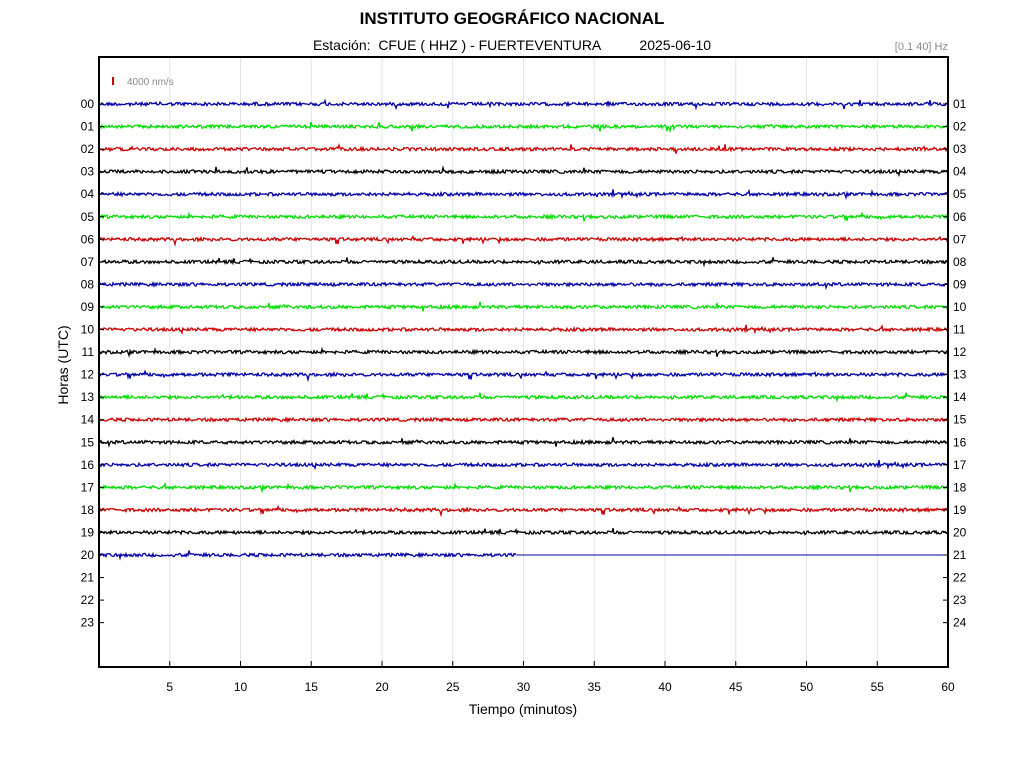 The image size is (1024, 768). Describe the element at coordinates (63, 364) in the screenshot. I see `y-axis-label: Horas (UTC)` at that location.